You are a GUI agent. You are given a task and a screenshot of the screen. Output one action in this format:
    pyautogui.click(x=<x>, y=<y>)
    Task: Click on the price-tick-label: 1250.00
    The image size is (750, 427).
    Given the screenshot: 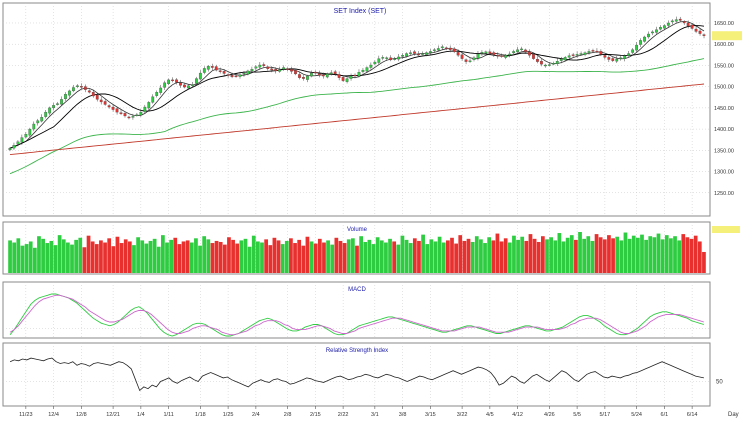 What is the action you would take?
    pyautogui.click(x=724, y=194)
    